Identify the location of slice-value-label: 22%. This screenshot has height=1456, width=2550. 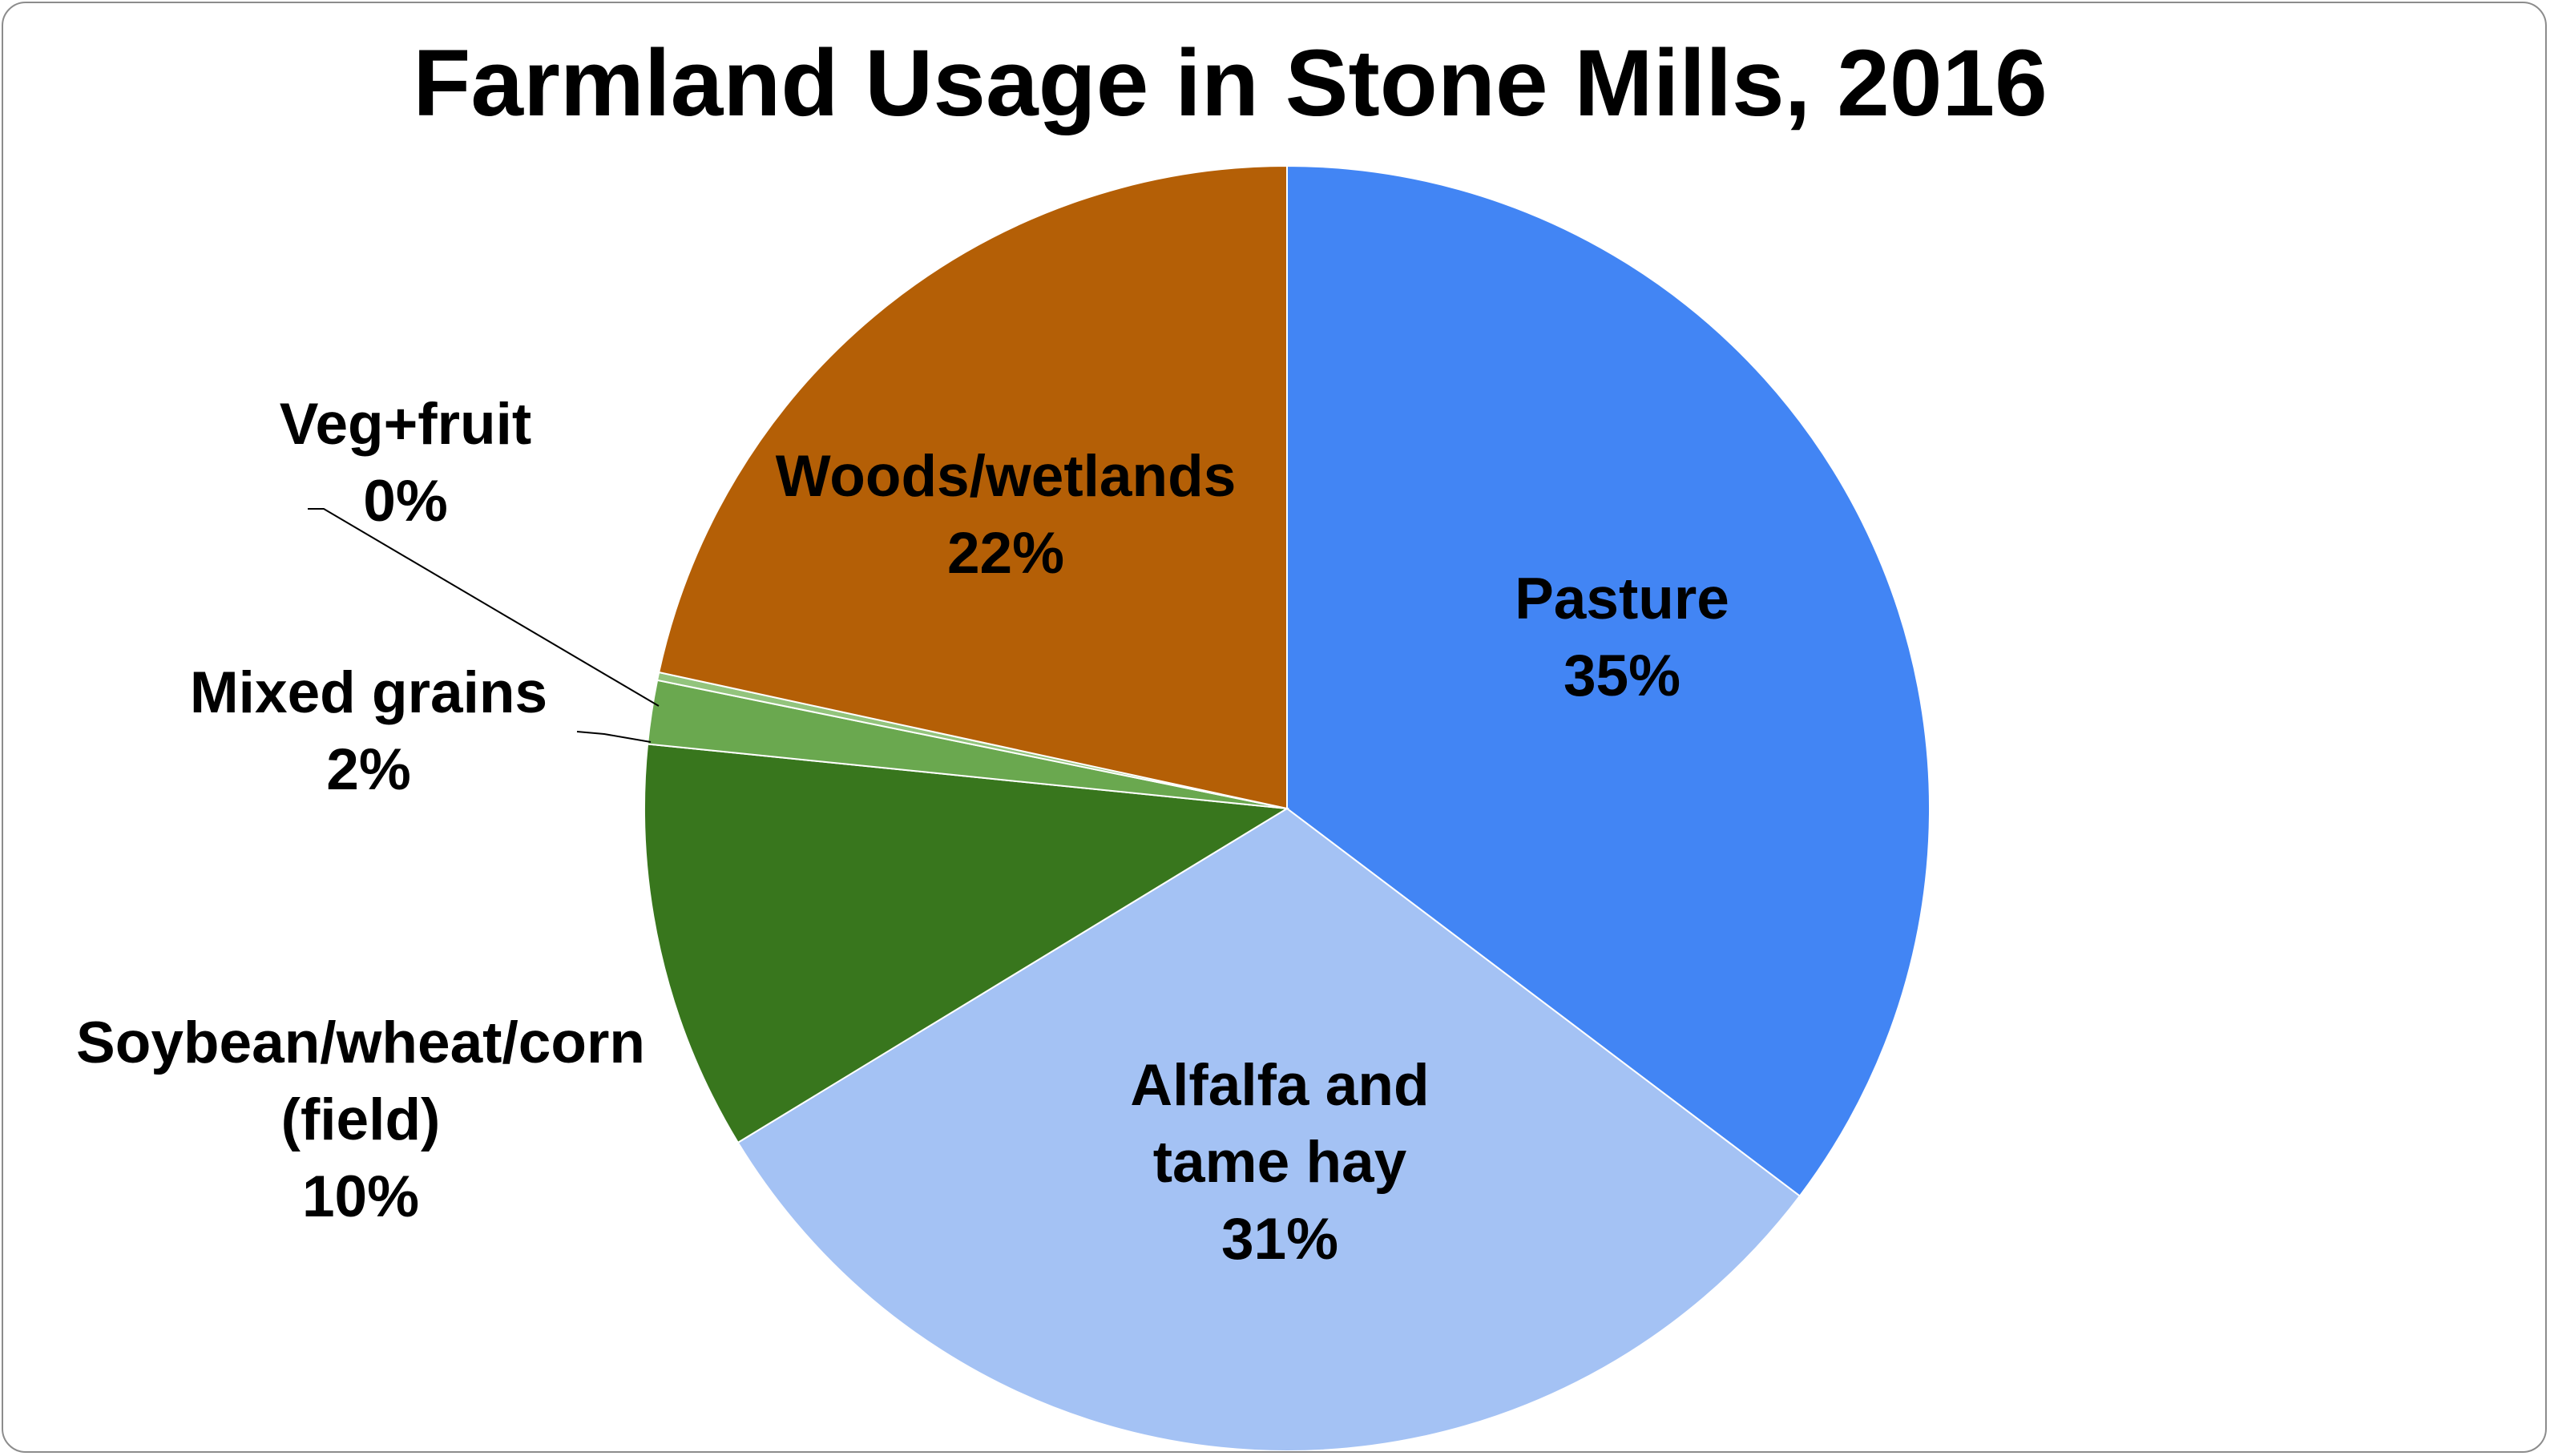
(1005, 553).